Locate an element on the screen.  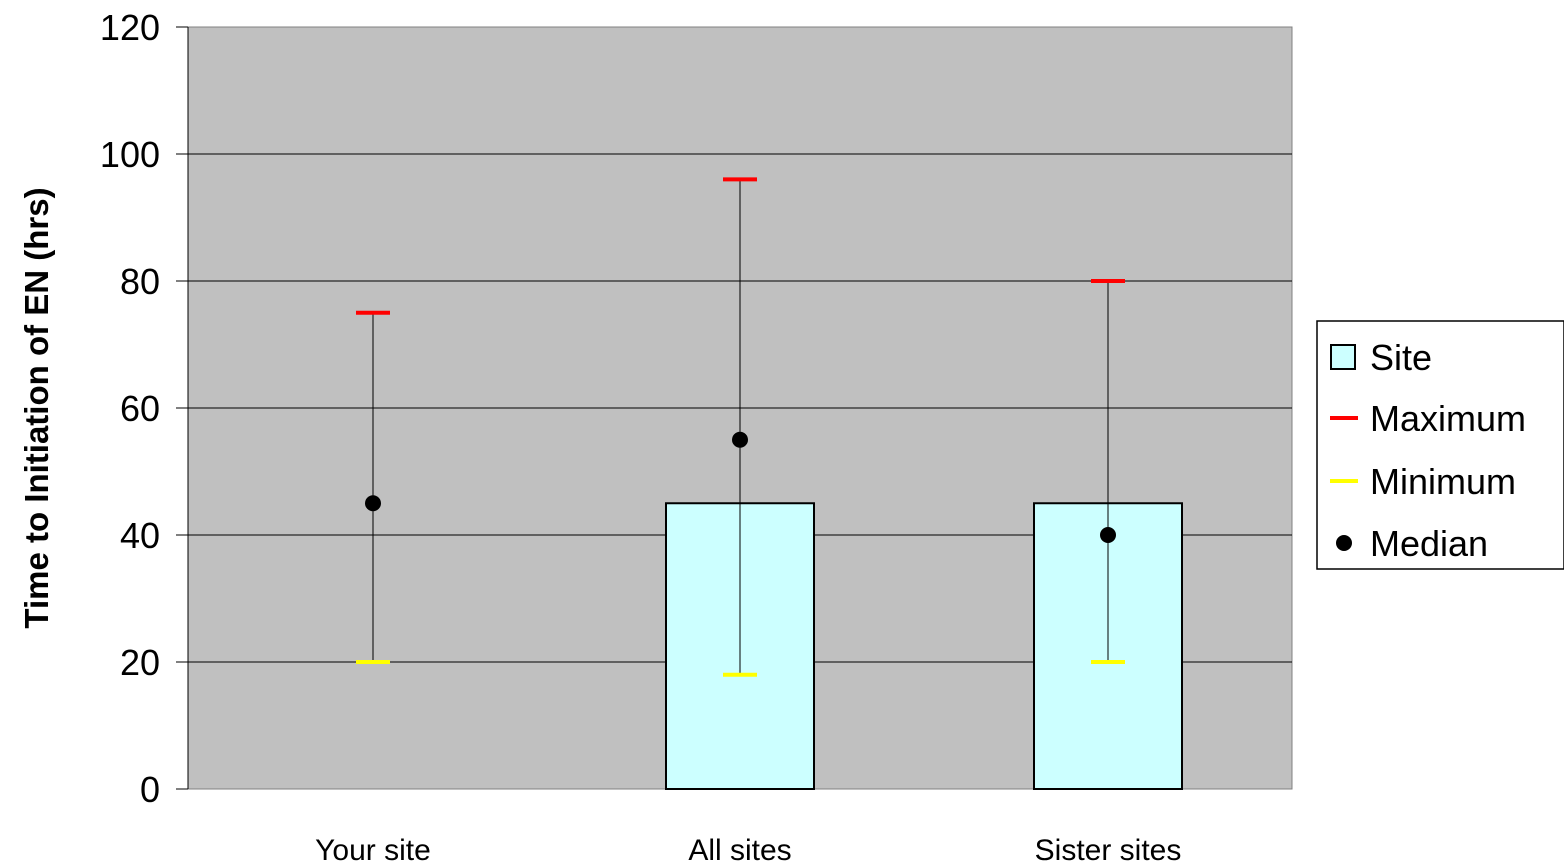
y-tick-label: 40 is located at coordinates (140, 535).